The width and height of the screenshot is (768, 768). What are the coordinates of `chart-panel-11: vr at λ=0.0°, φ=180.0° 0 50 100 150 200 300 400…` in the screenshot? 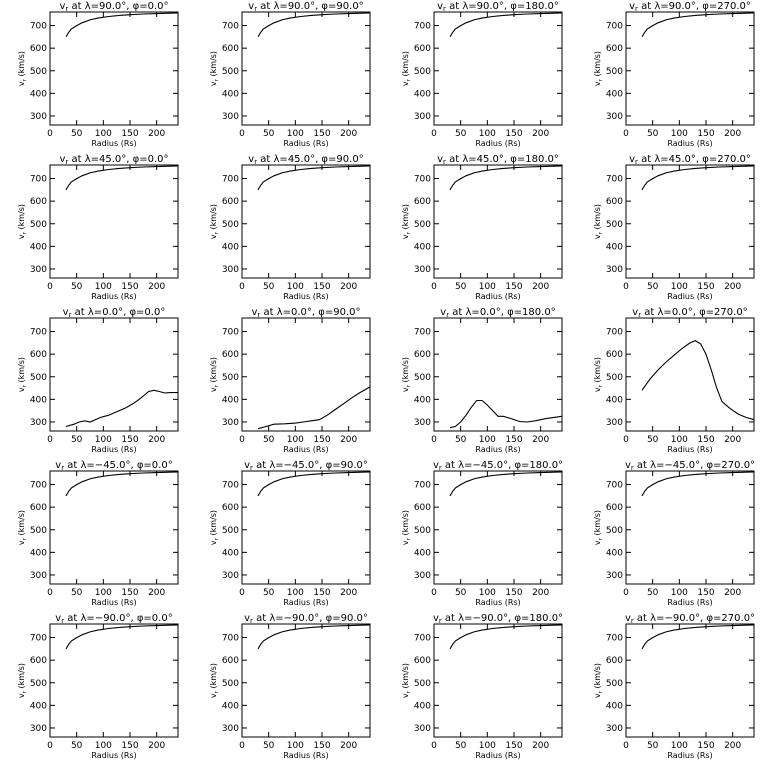 It's located at (482, 380).